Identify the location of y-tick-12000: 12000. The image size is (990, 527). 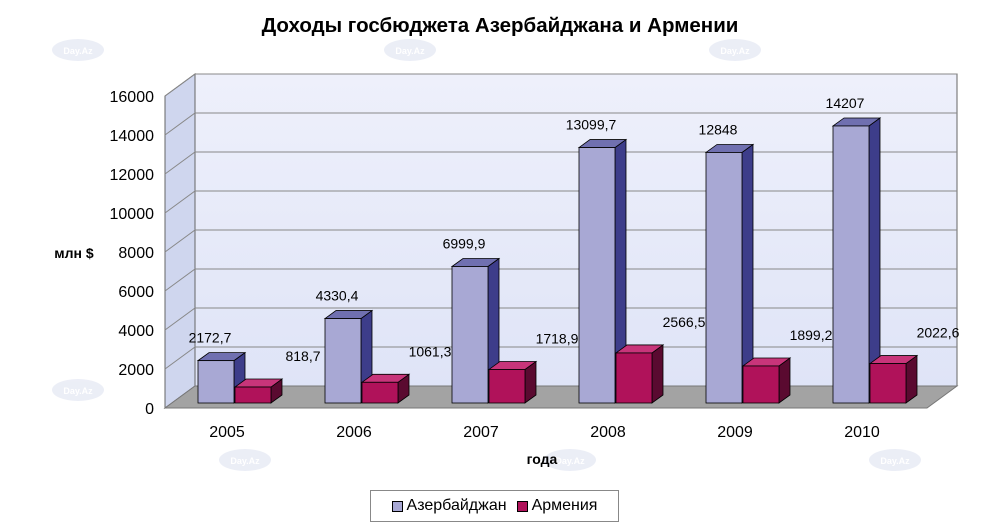
(132, 175).